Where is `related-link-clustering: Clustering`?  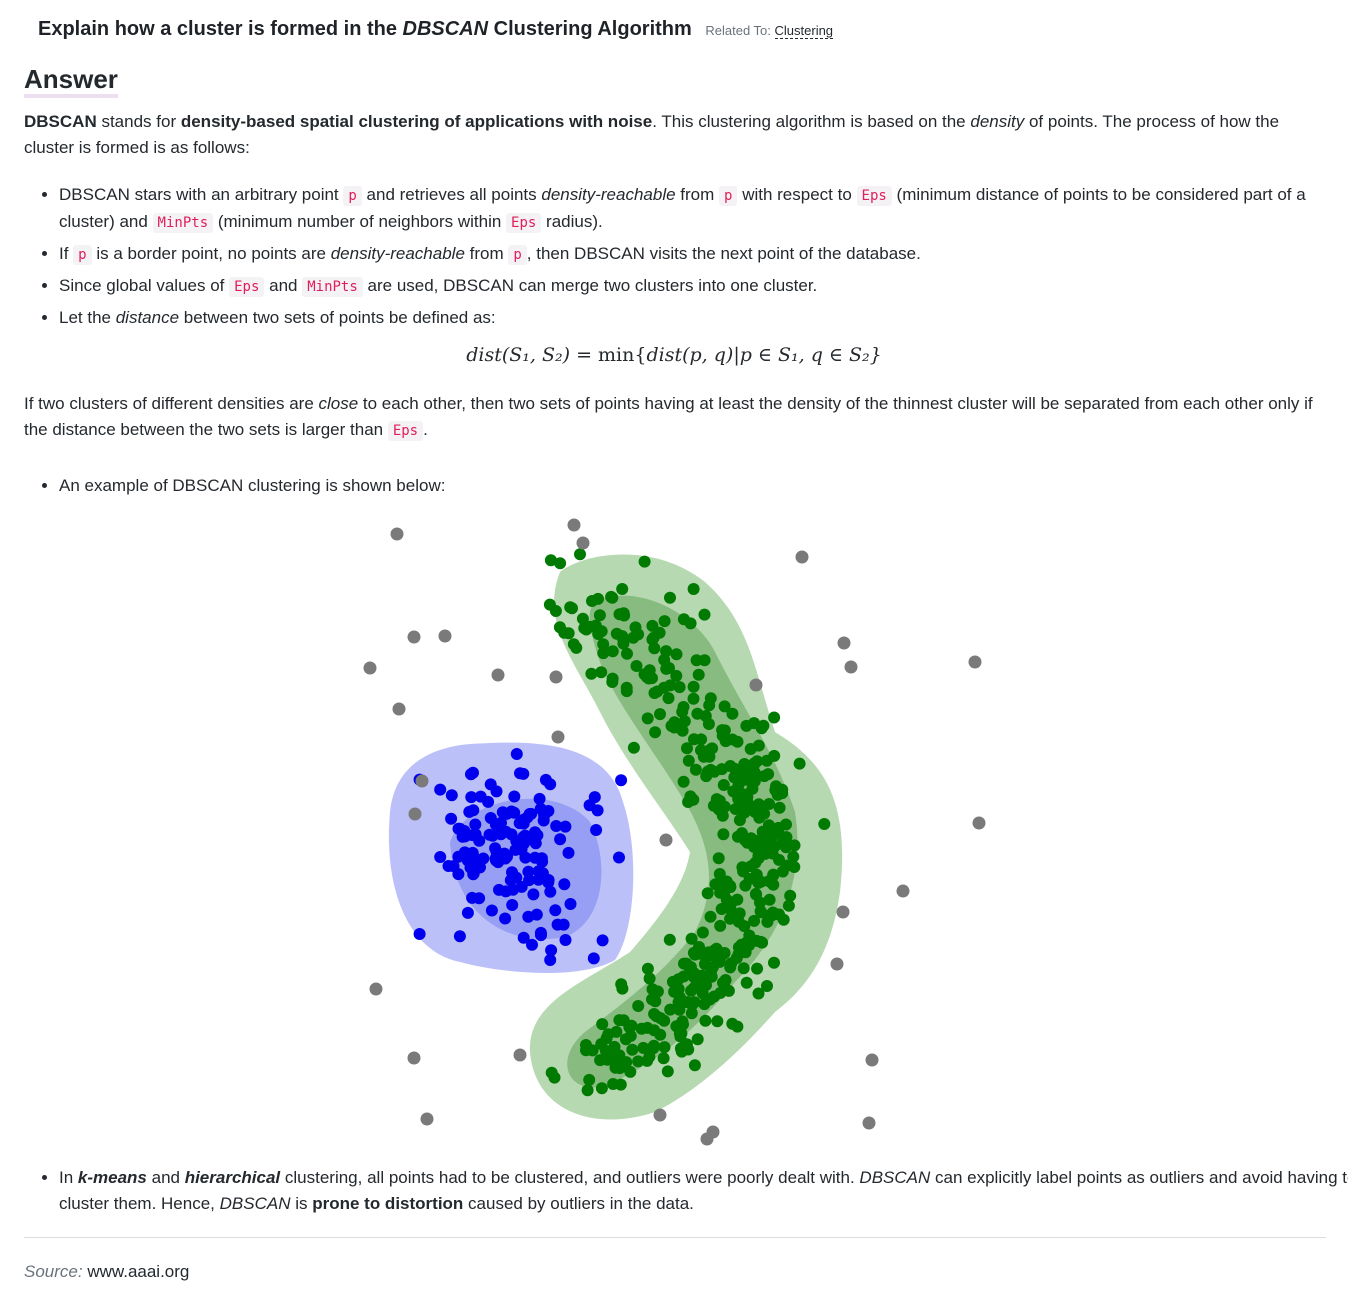
related-link-clustering: Clustering is located at coordinates (804, 31).